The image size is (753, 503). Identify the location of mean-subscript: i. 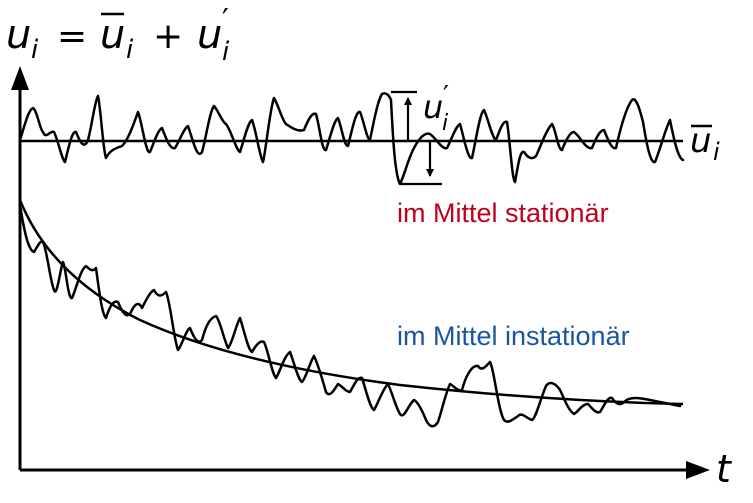
(716, 152).